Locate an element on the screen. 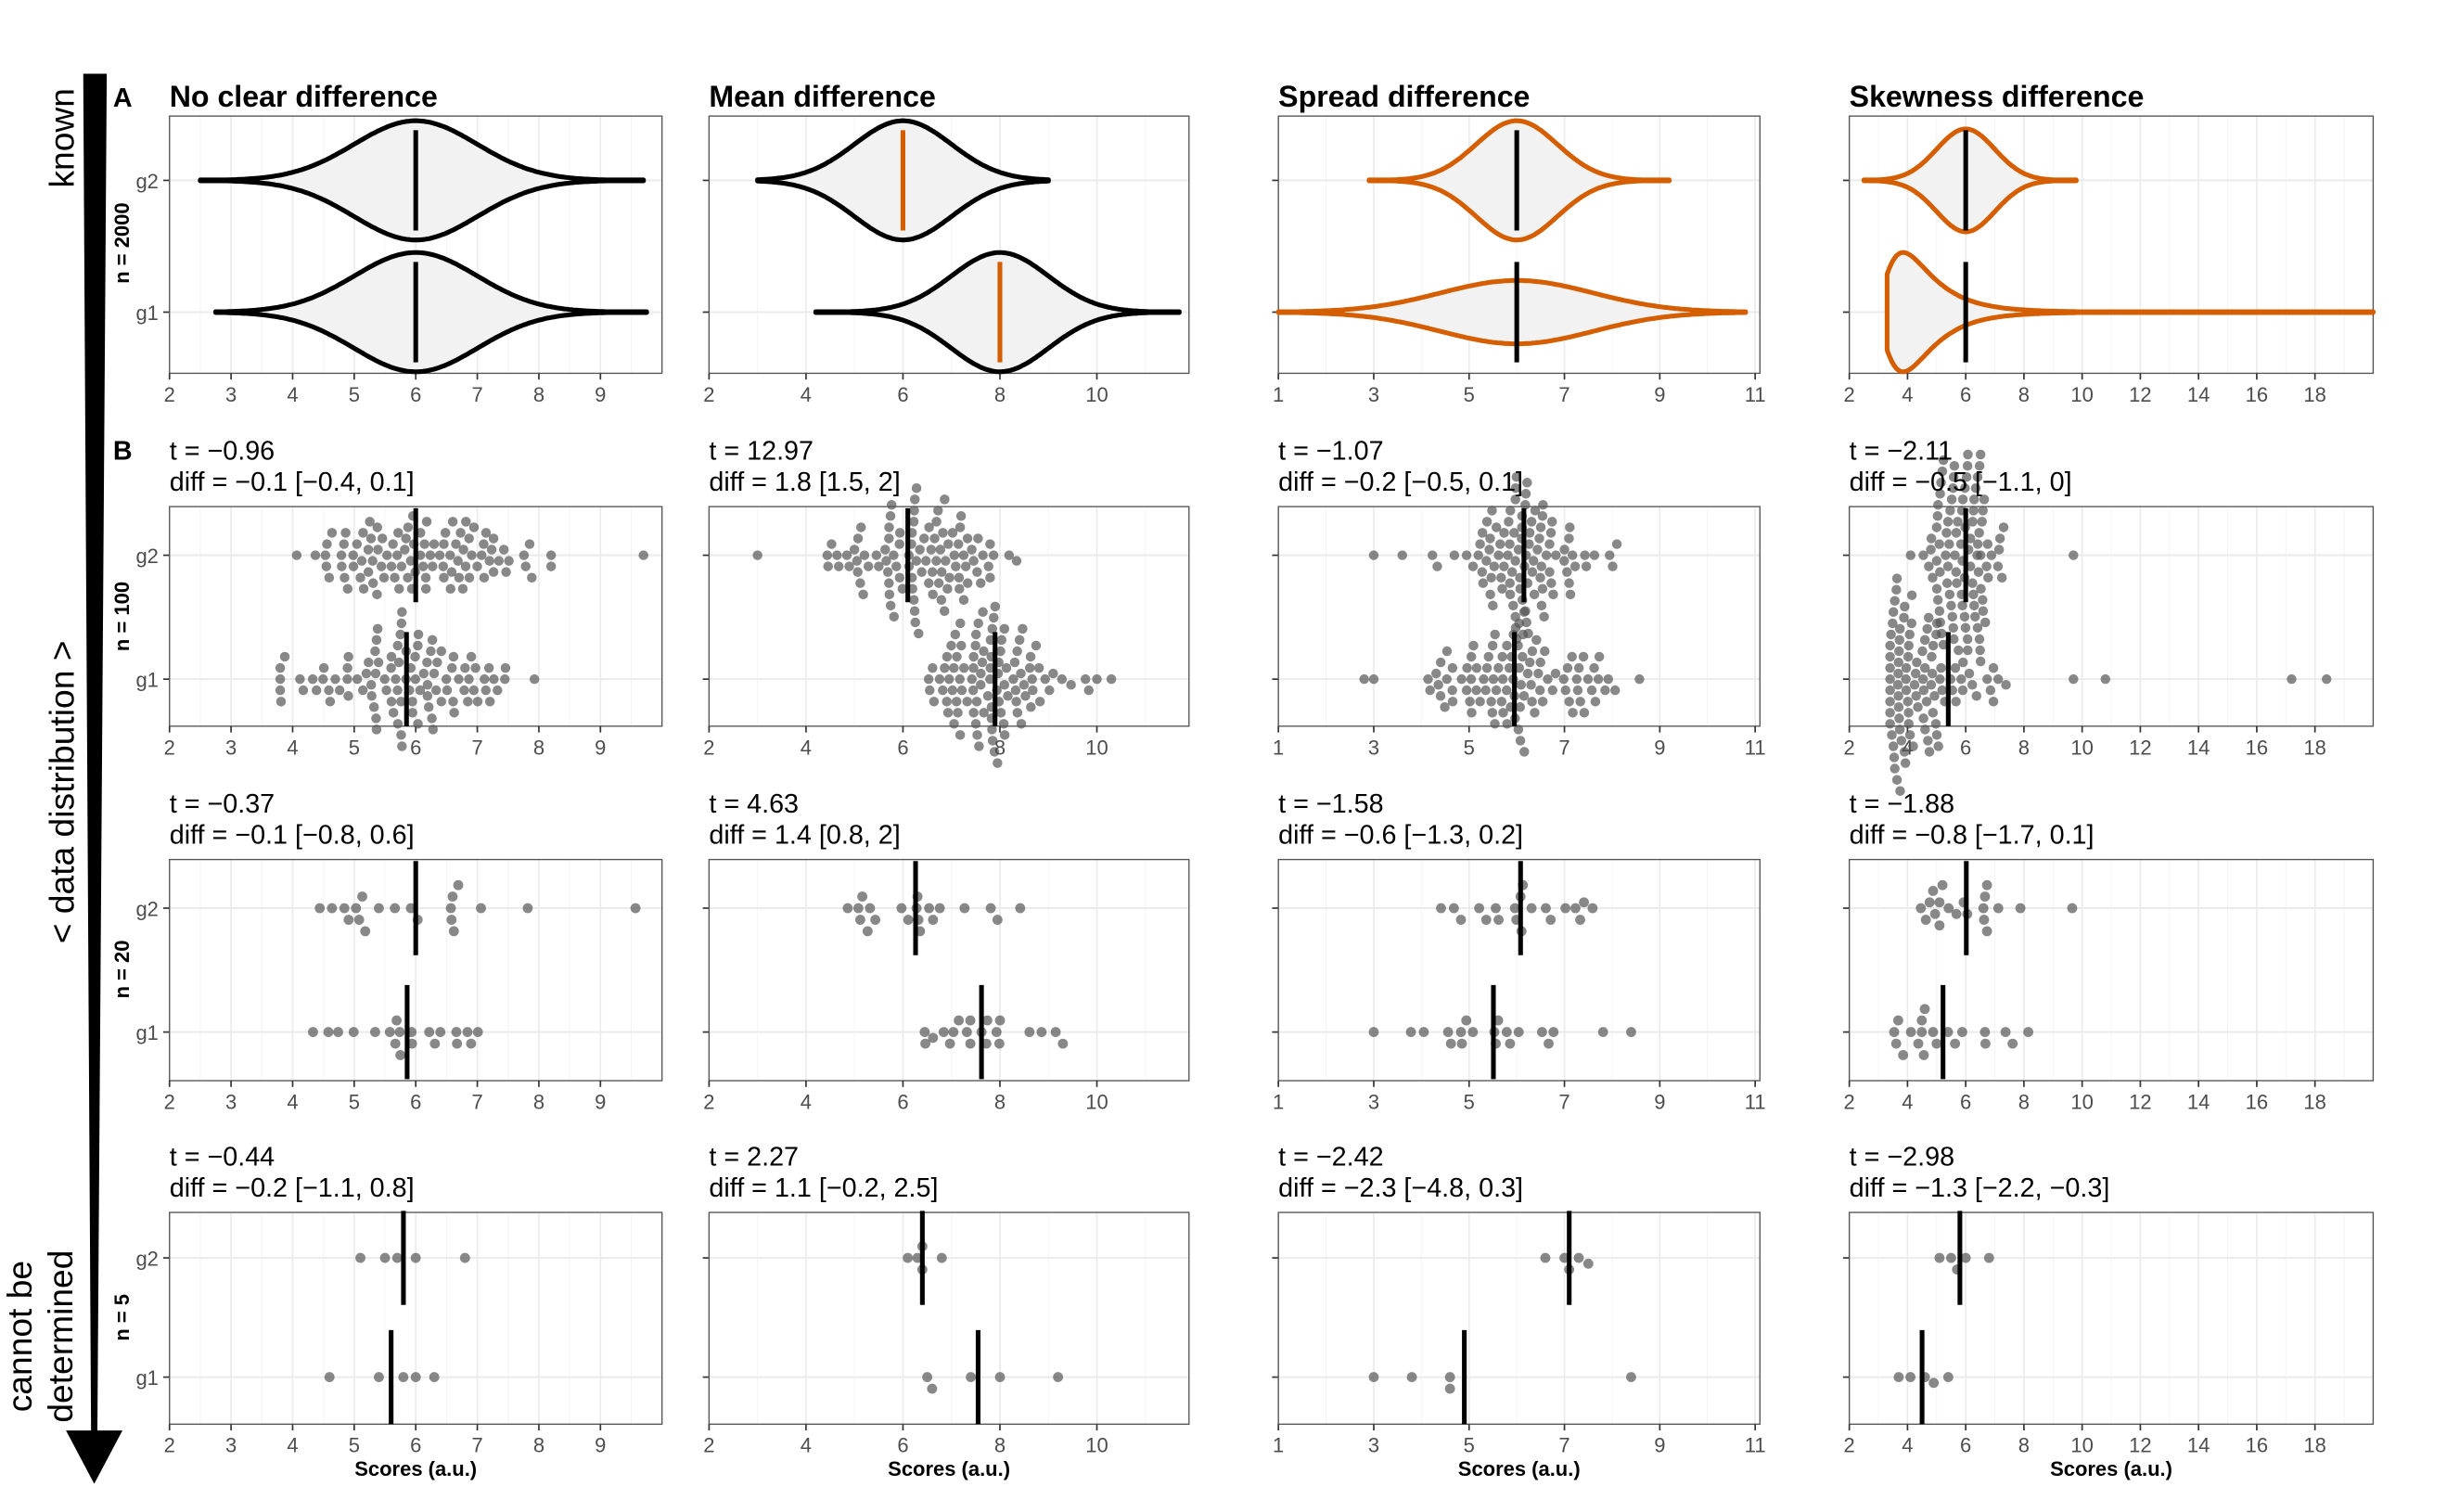 This screenshot has width=2447, height=1512. x-tick-label: 9 is located at coordinates (1659, 1445).